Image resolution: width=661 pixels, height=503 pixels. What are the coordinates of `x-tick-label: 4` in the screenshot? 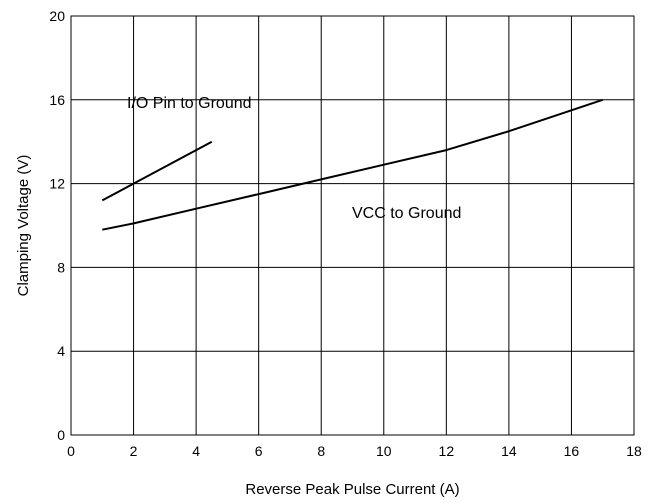 It's located at (196, 451).